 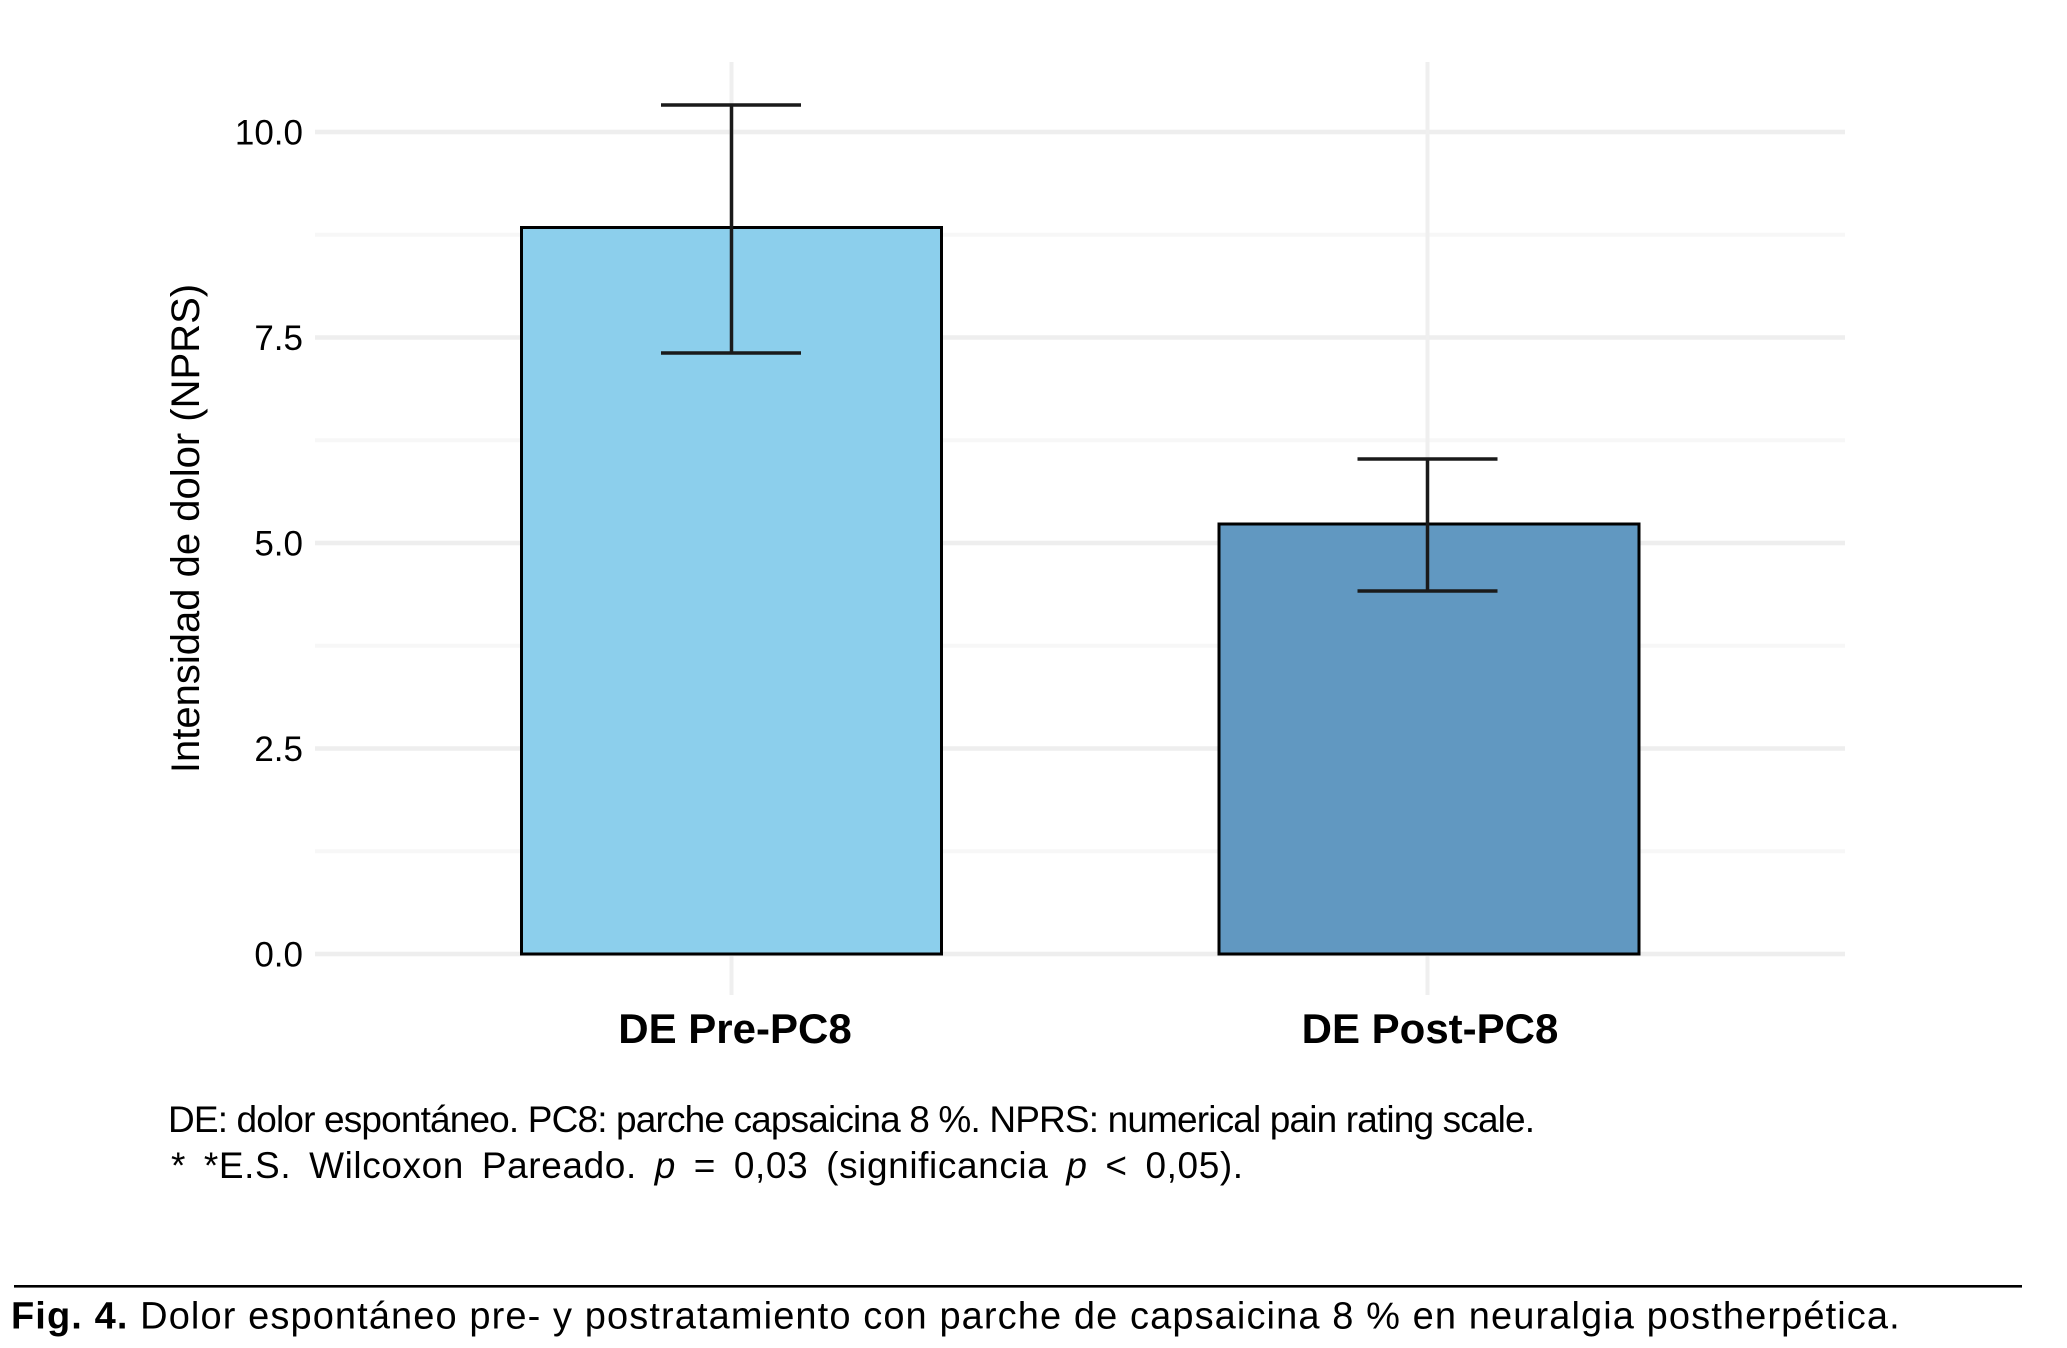 What do you see at coordinates (269, 133) in the screenshot?
I see `svg-text: 10.0` at bounding box center [269, 133].